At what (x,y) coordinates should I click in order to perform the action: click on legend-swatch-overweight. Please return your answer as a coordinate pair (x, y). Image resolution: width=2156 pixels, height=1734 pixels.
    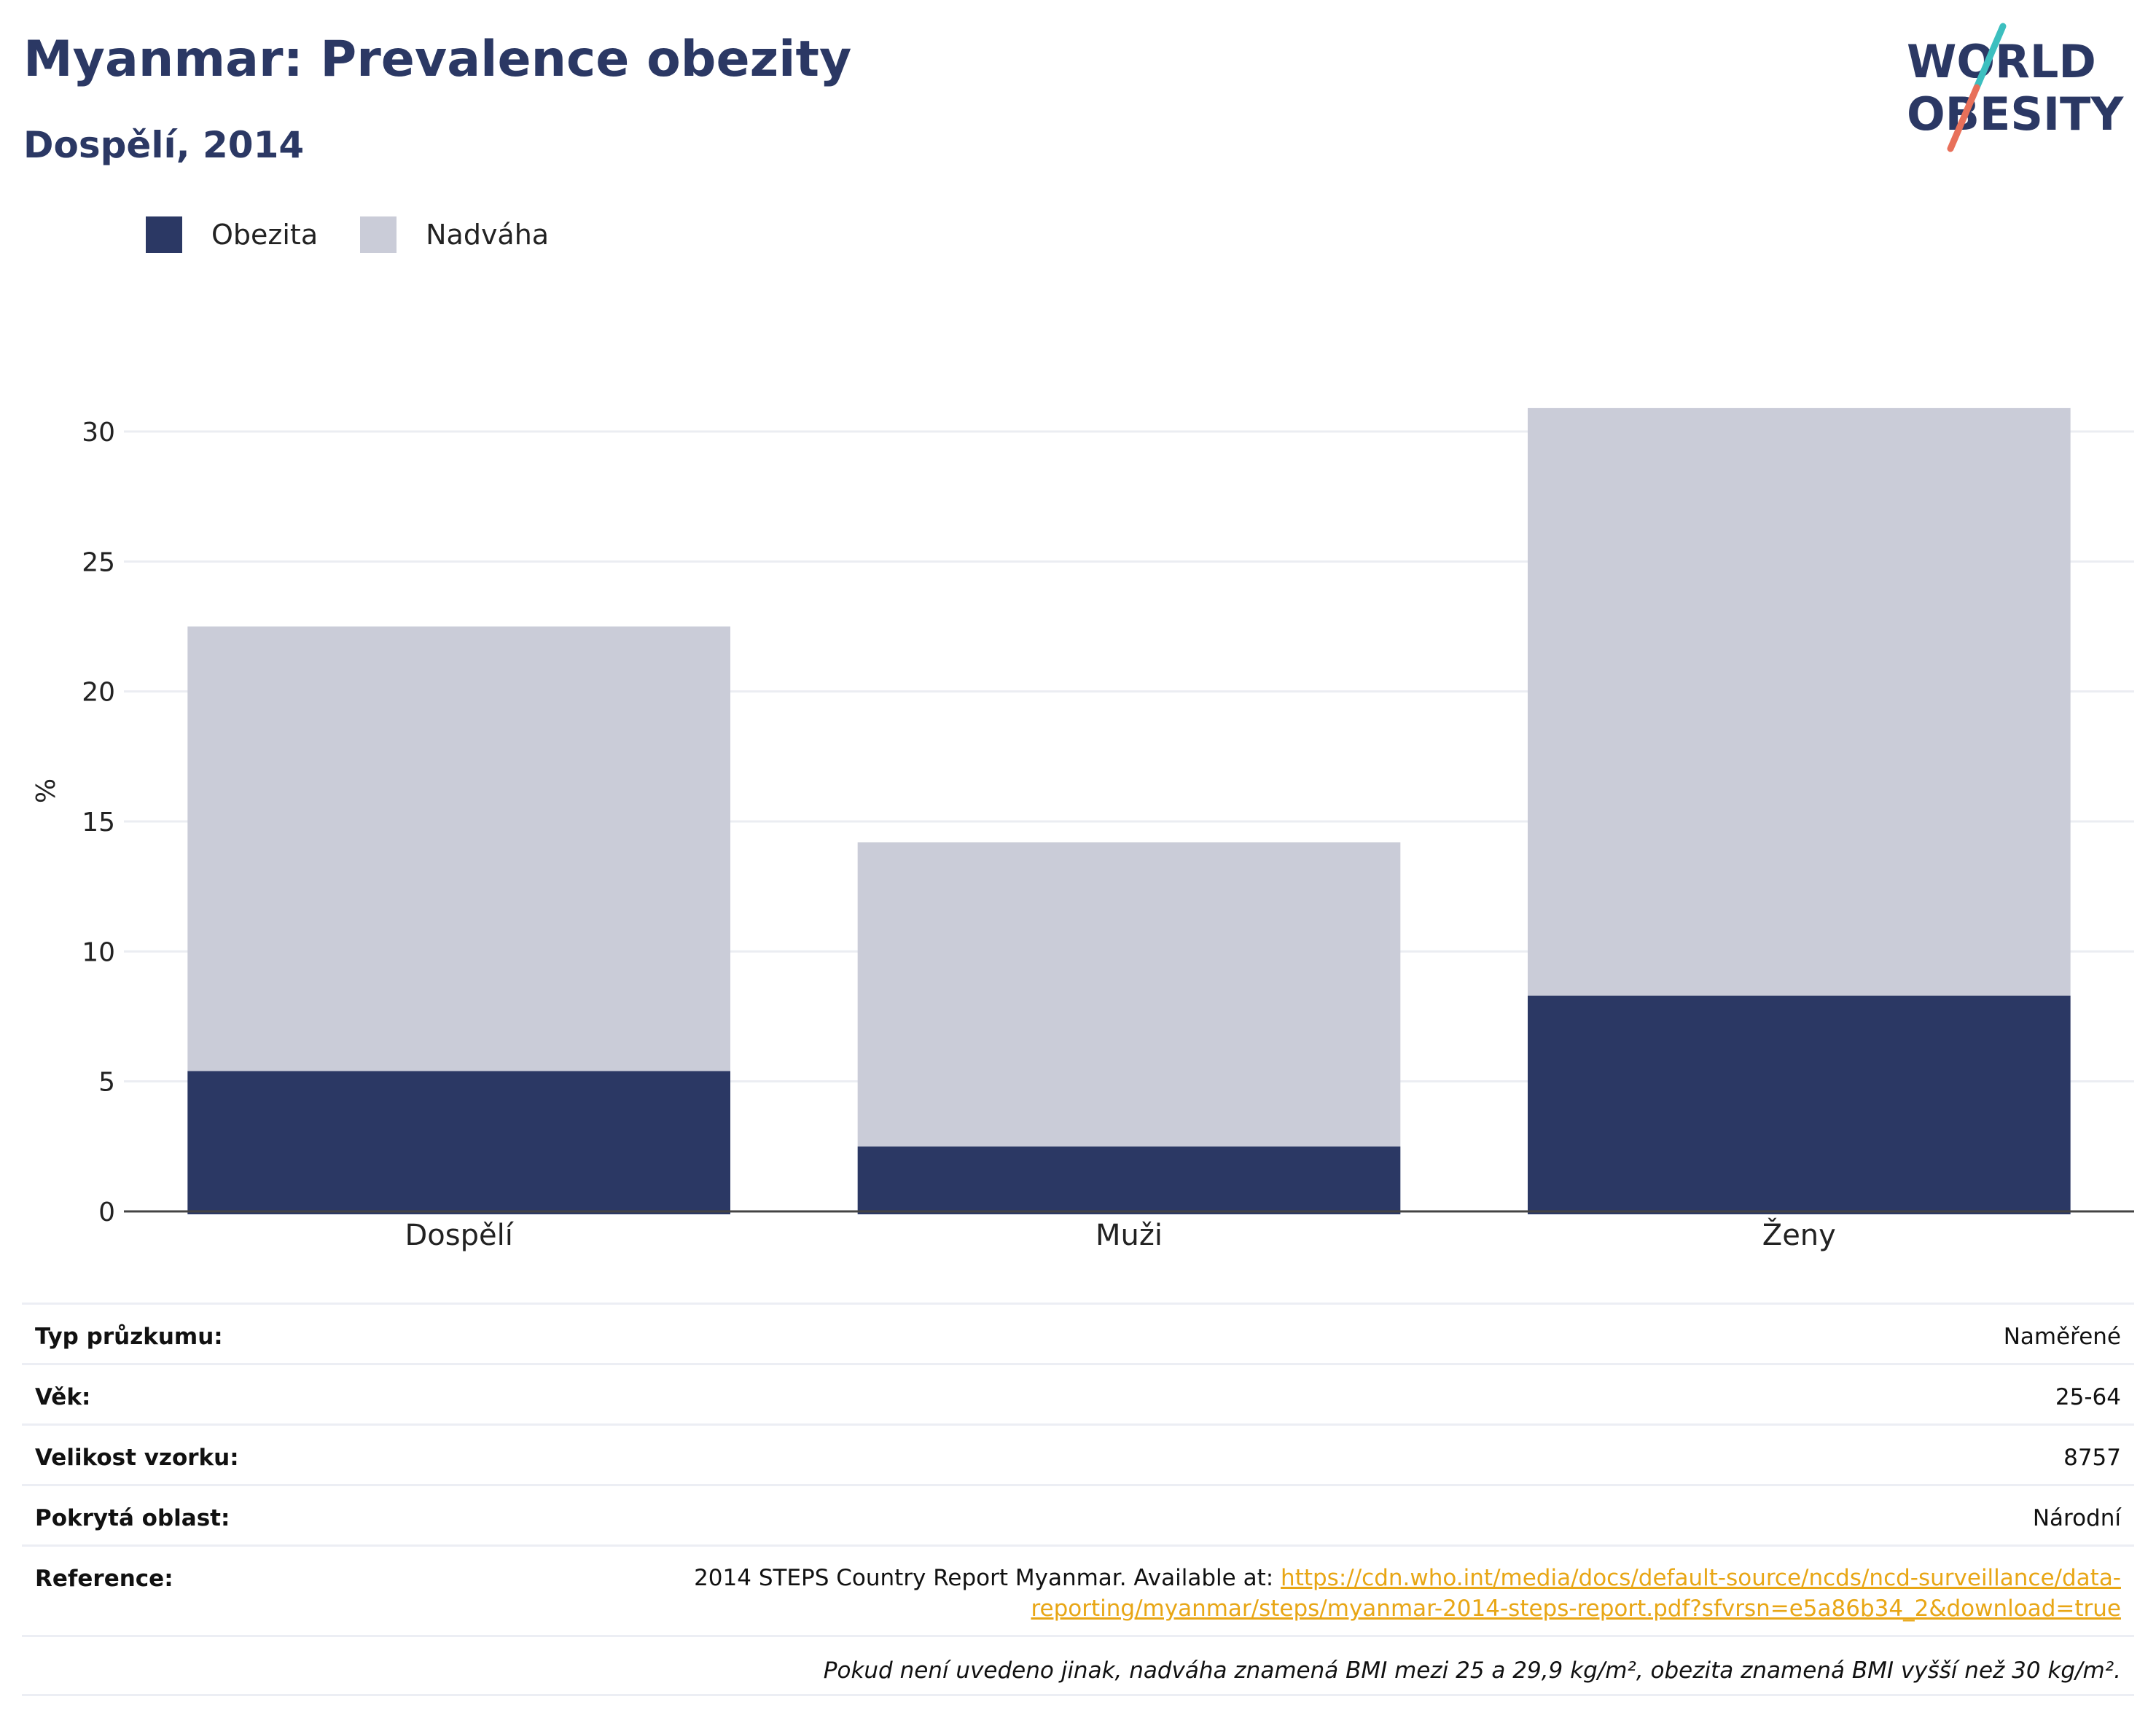
    Looking at the image, I should click on (378, 234).